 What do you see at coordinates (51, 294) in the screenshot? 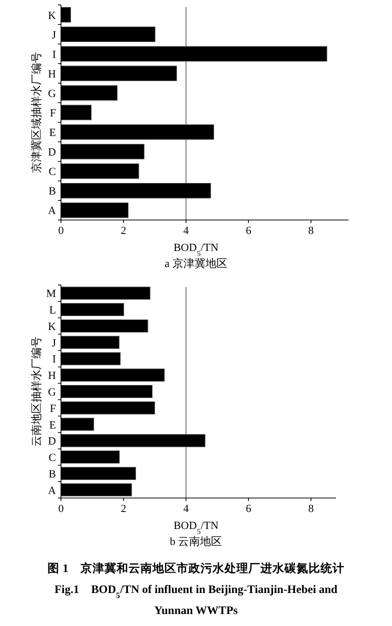
I see `y-tick-label: M` at bounding box center [51, 294].